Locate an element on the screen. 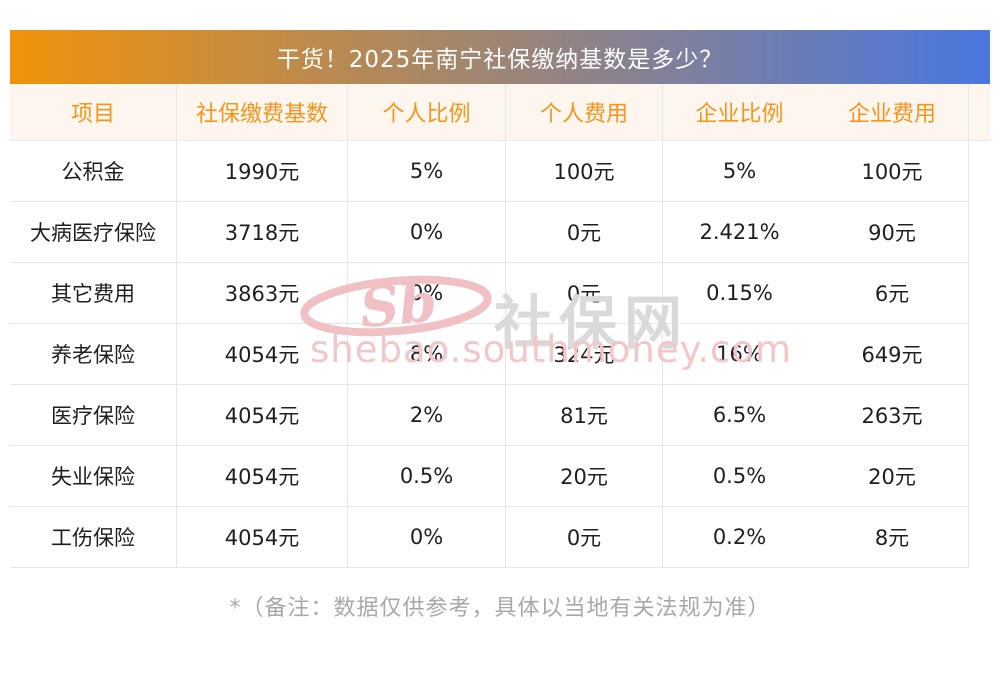  table-cell: 6.5% is located at coordinates (739, 415).